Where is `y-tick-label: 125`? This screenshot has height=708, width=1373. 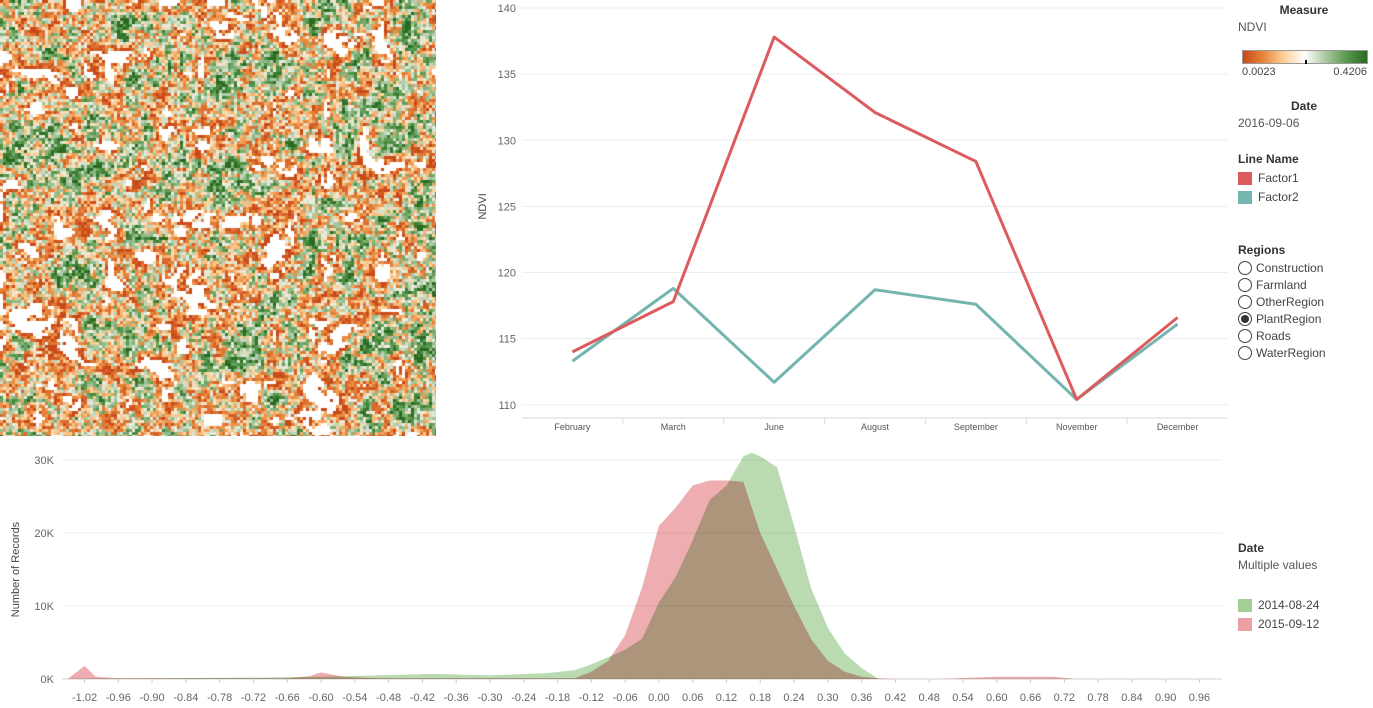 y-tick-label: 125 is located at coordinates (507, 207).